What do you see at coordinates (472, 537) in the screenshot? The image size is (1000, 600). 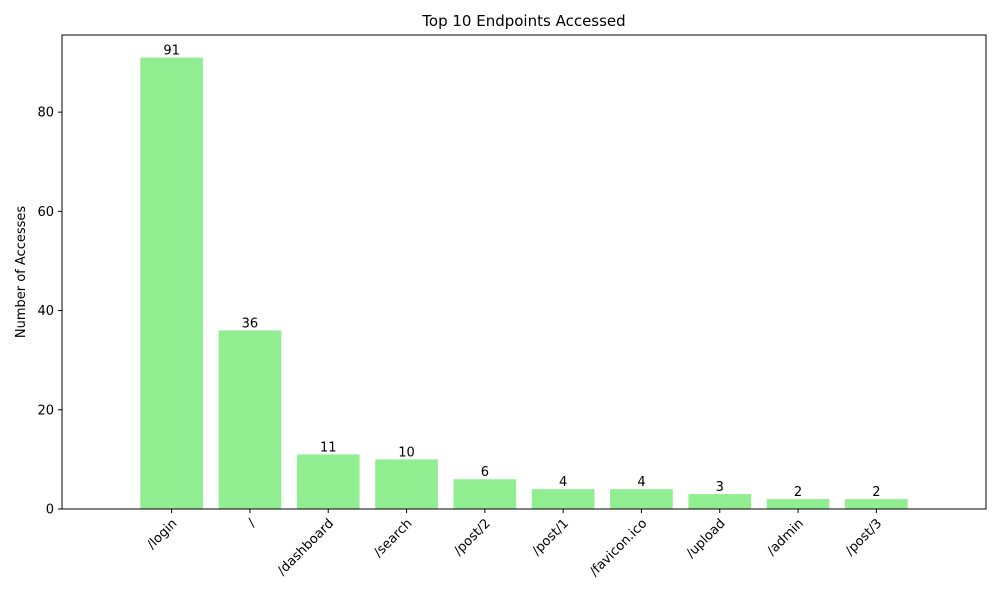 I see `x-tick-label: /post/2` at bounding box center [472, 537].